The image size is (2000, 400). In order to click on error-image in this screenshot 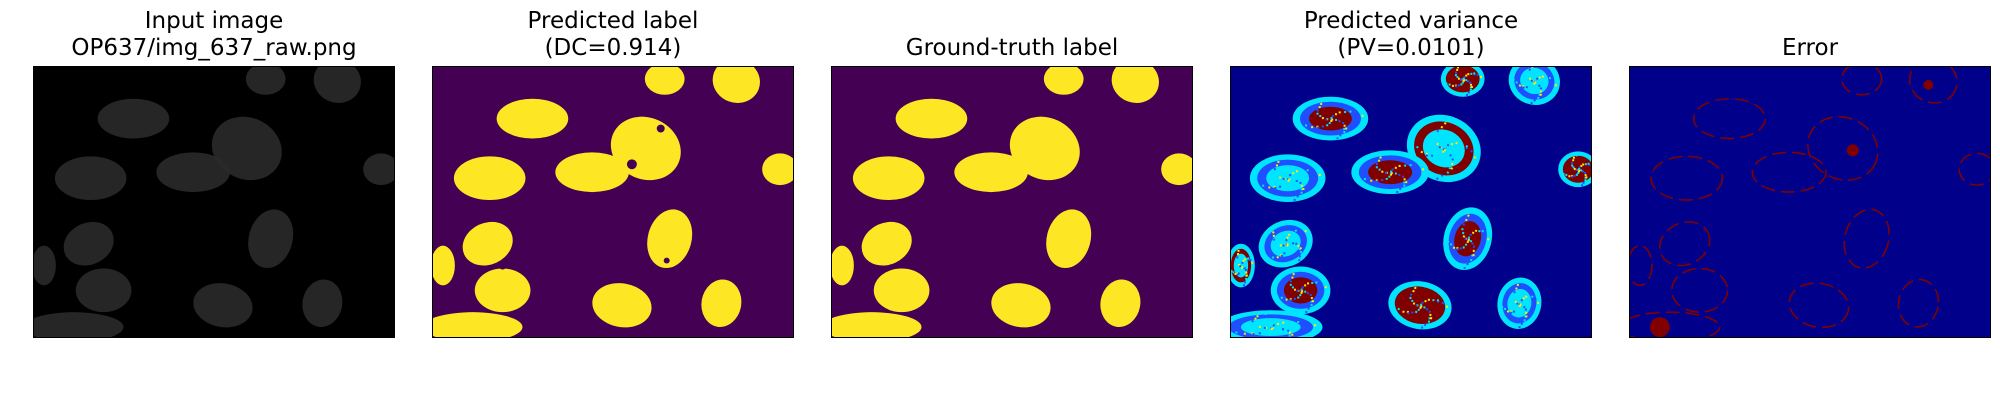, I will do `click(1810, 202)`.